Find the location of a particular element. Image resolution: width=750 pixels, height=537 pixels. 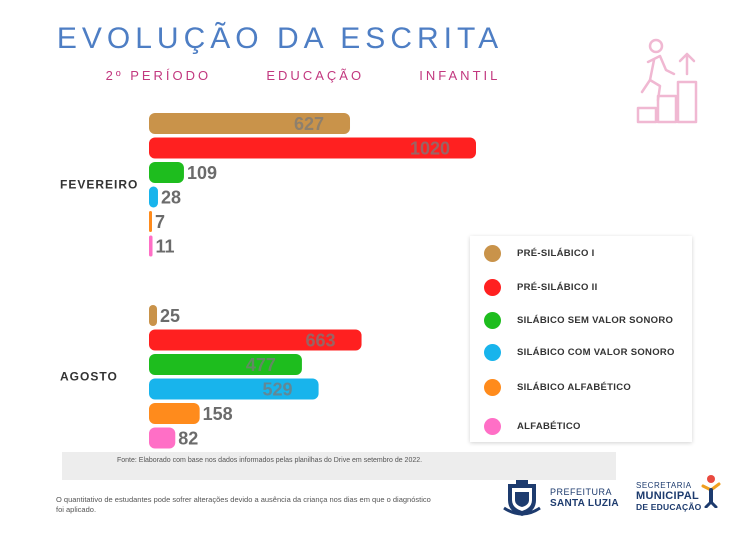

prefeitura-logo: PREFEITURA SANTA LUZIA is located at coordinates (562, 498).